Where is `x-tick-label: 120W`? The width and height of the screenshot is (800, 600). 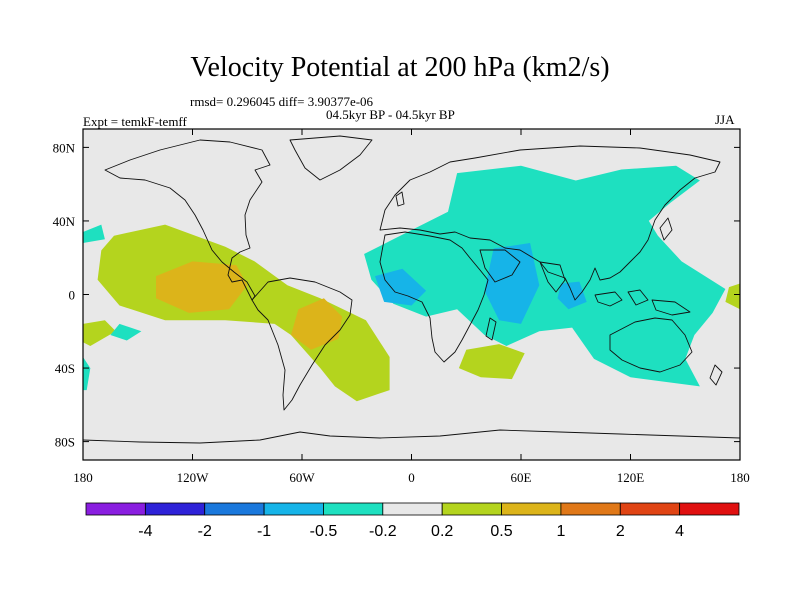 x-tick-label: 120W is located at coordinates (193, 477).